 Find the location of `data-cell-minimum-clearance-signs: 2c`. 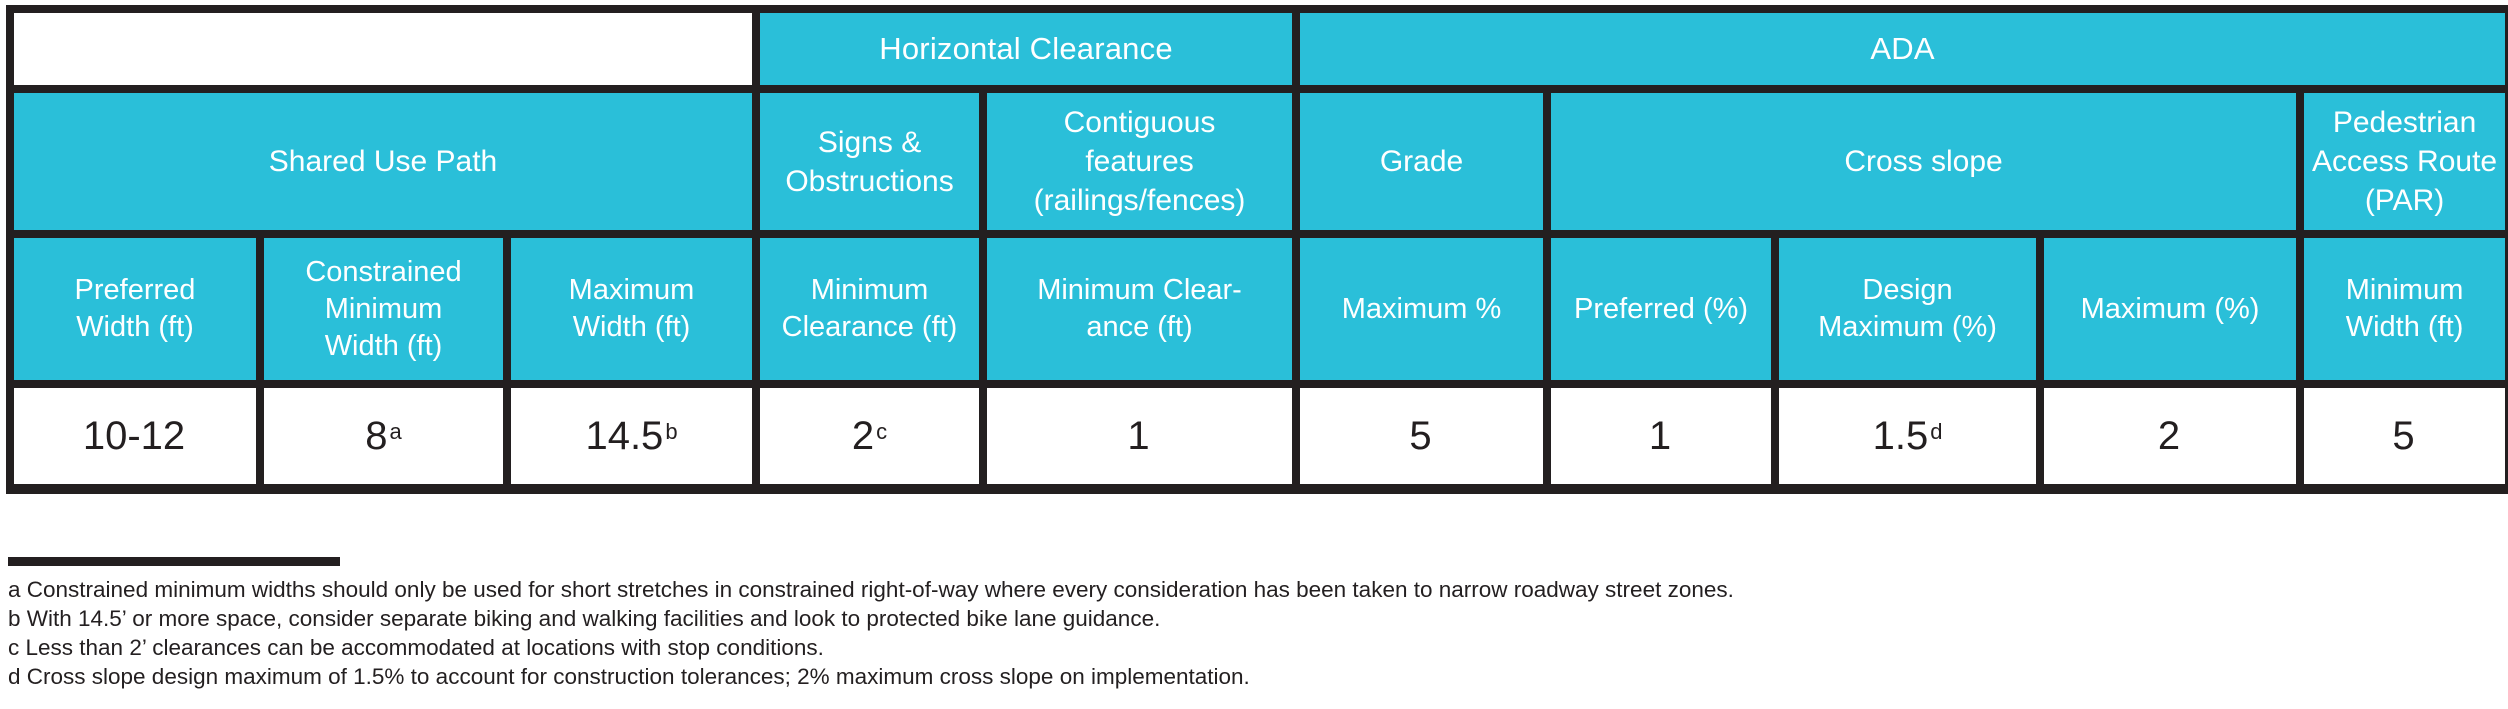

data-cell-minimum-clearance-signs: 2c is located at coordinates (870, 437).